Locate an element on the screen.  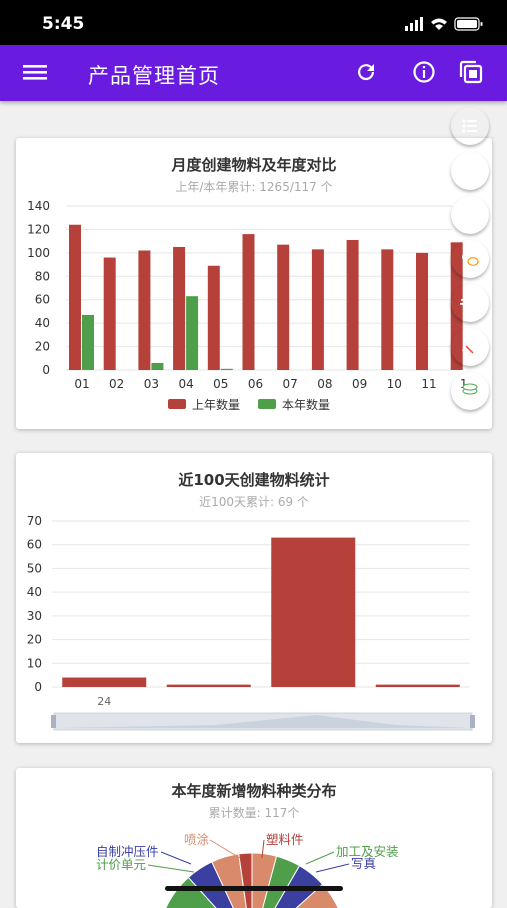
x-tick-label: 01 is located at coordinates (81, 384).